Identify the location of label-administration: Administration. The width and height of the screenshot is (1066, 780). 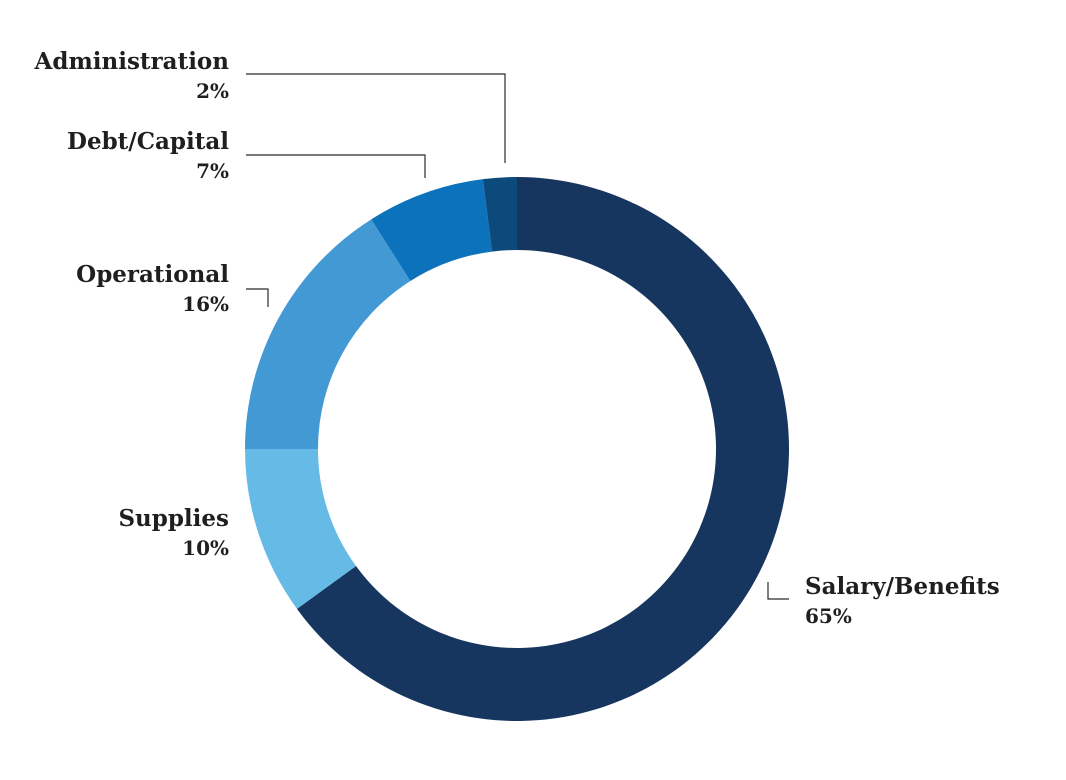
(132, 61).